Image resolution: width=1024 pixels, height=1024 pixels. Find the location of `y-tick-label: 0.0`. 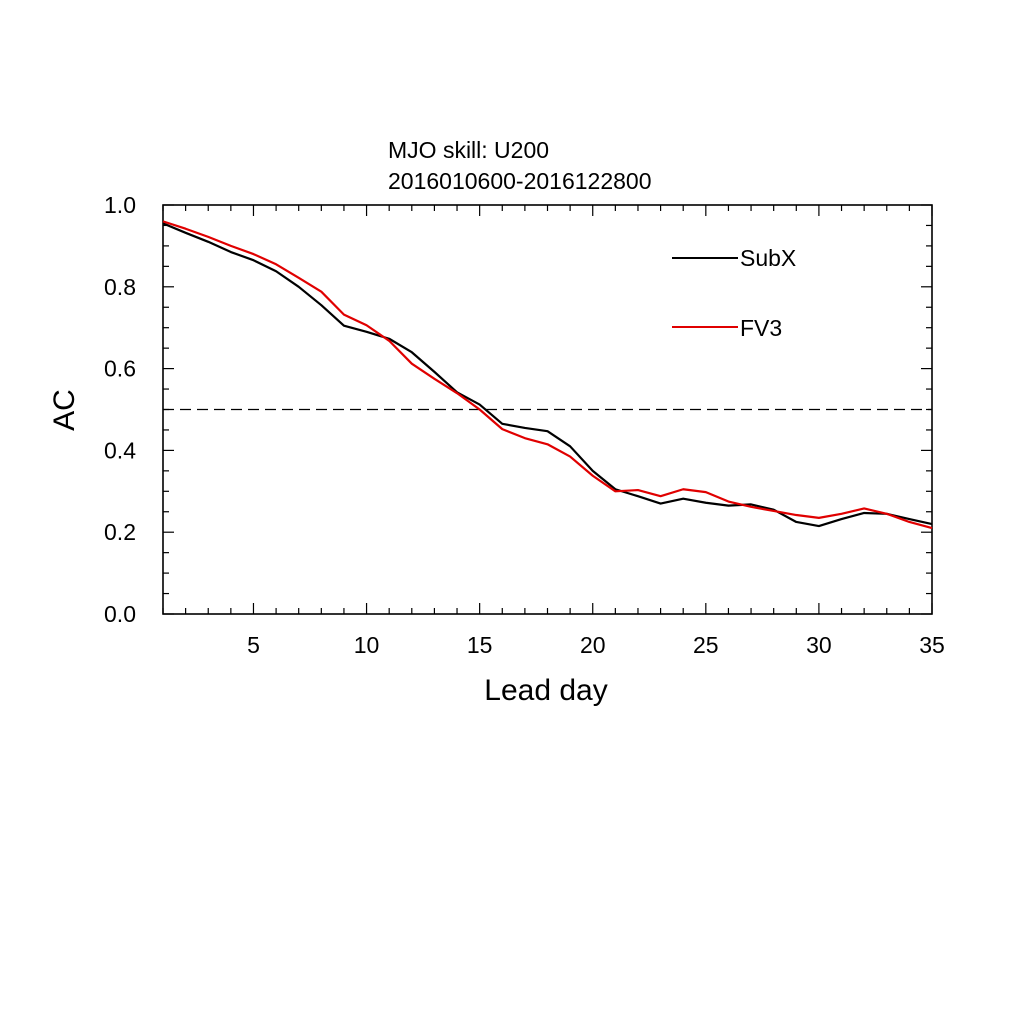

y-tick-label: 0.0 is located at coordinates (120, 614).